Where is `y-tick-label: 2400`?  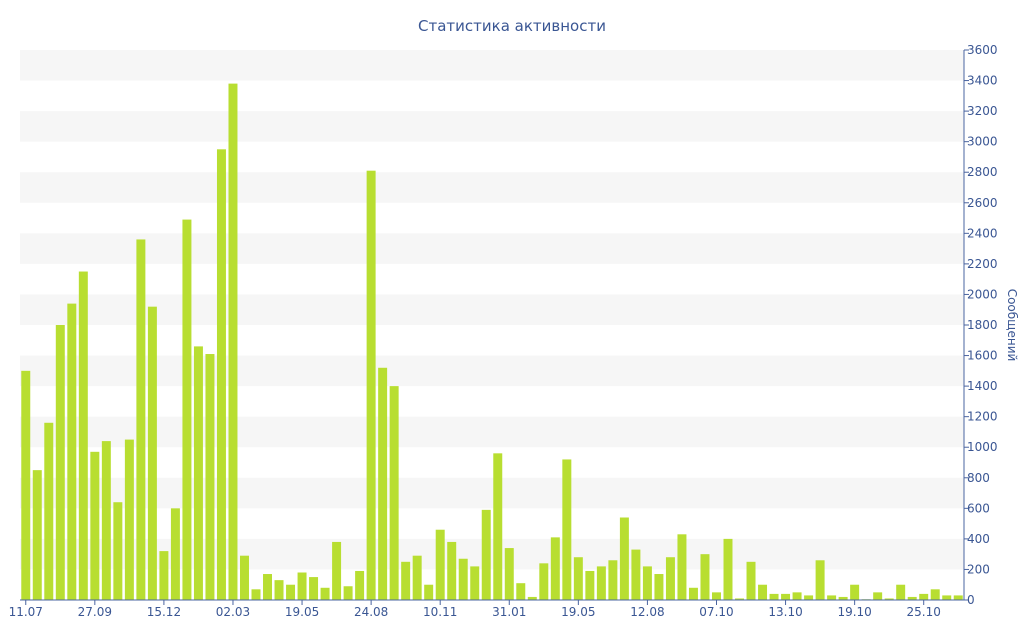 y-tick-label: 2400 is located at coordinates (982, 233).